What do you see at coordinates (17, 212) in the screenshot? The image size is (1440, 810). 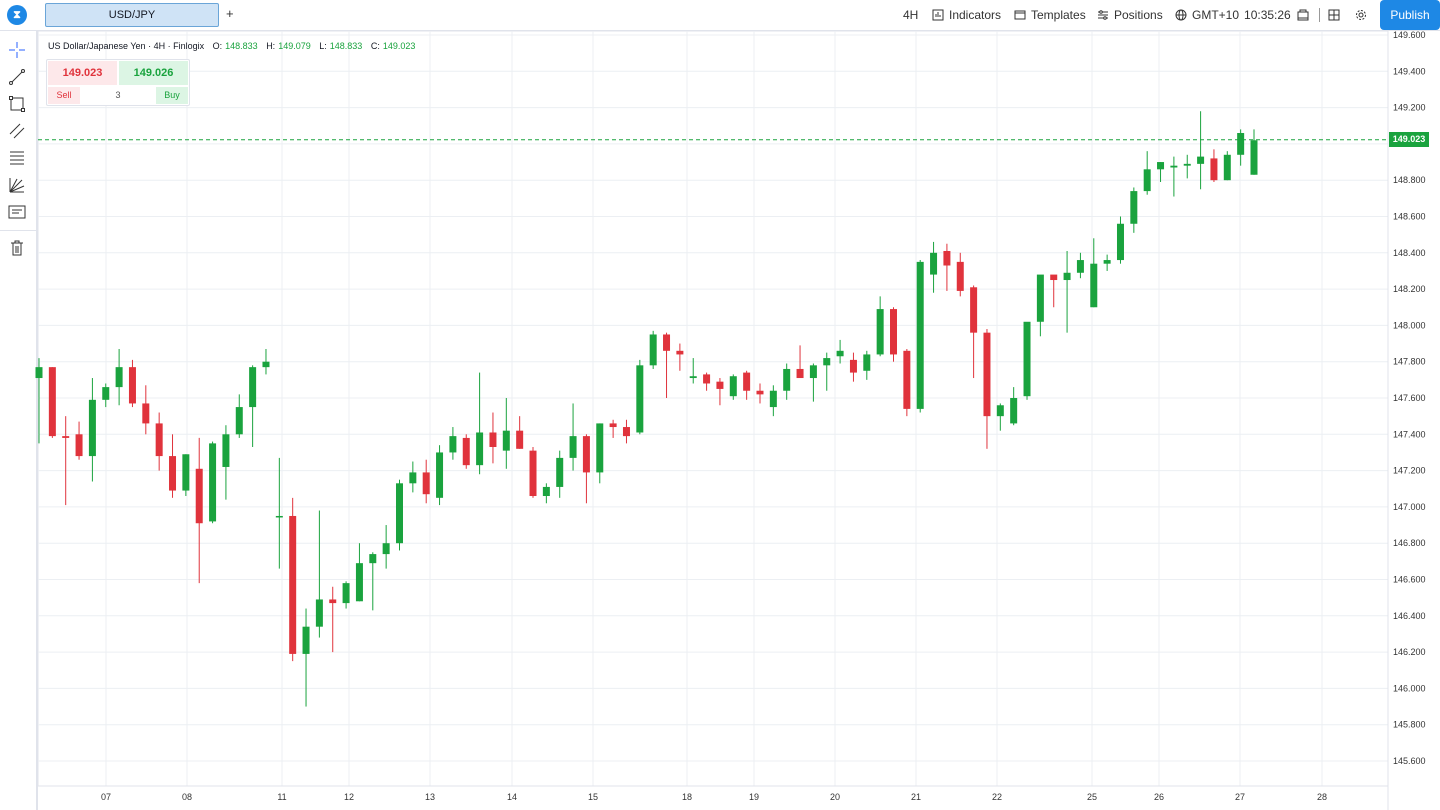 I see `text-note-icon` at bounding box center [17, 212].